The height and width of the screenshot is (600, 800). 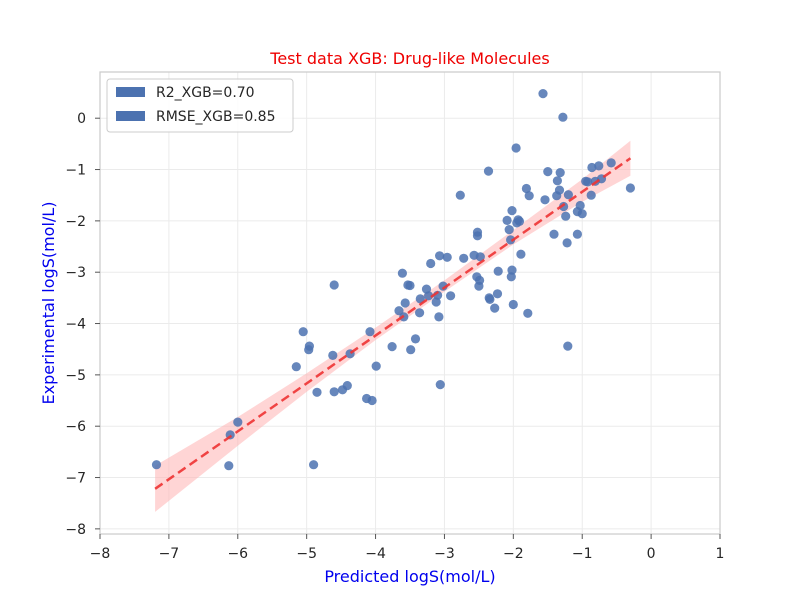 I want to click on x-tick-label: 0, so click(x=651, y=554).